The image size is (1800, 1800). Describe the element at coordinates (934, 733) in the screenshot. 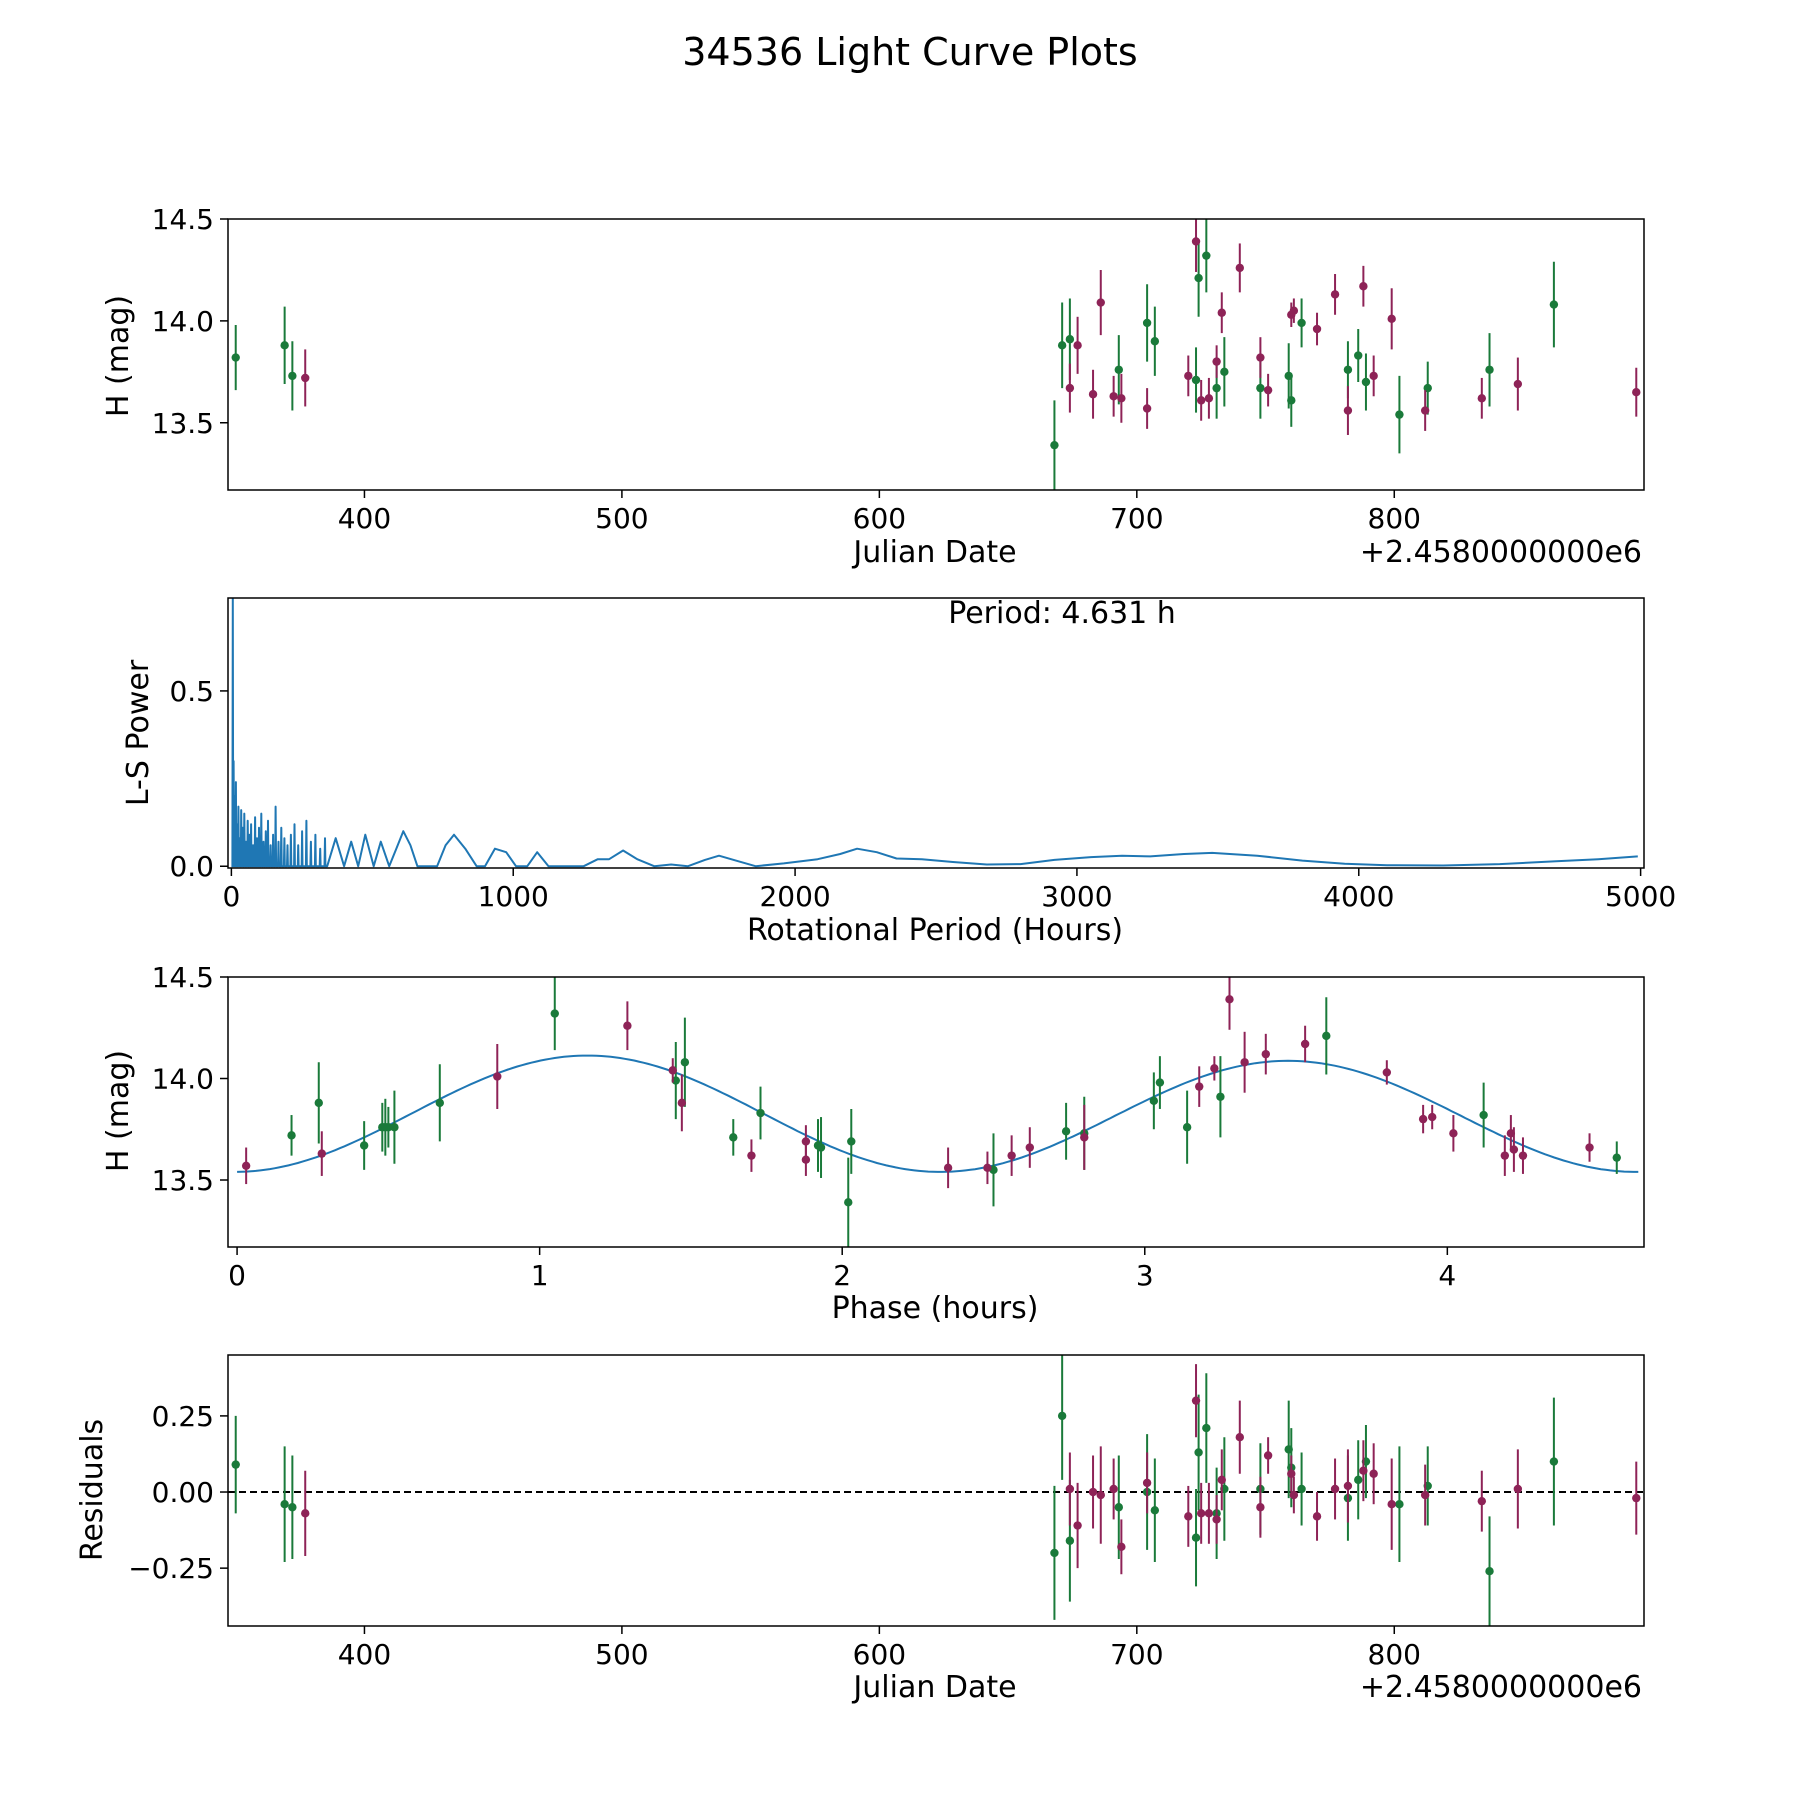

I see `periodogram-line` at that location.